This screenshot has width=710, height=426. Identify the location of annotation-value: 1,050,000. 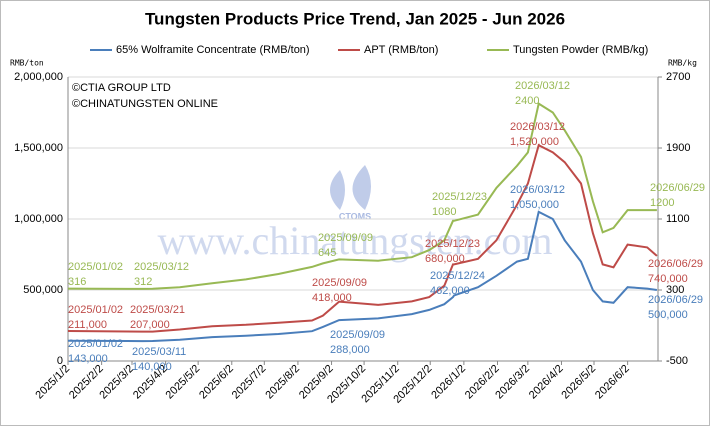
(534, 205).